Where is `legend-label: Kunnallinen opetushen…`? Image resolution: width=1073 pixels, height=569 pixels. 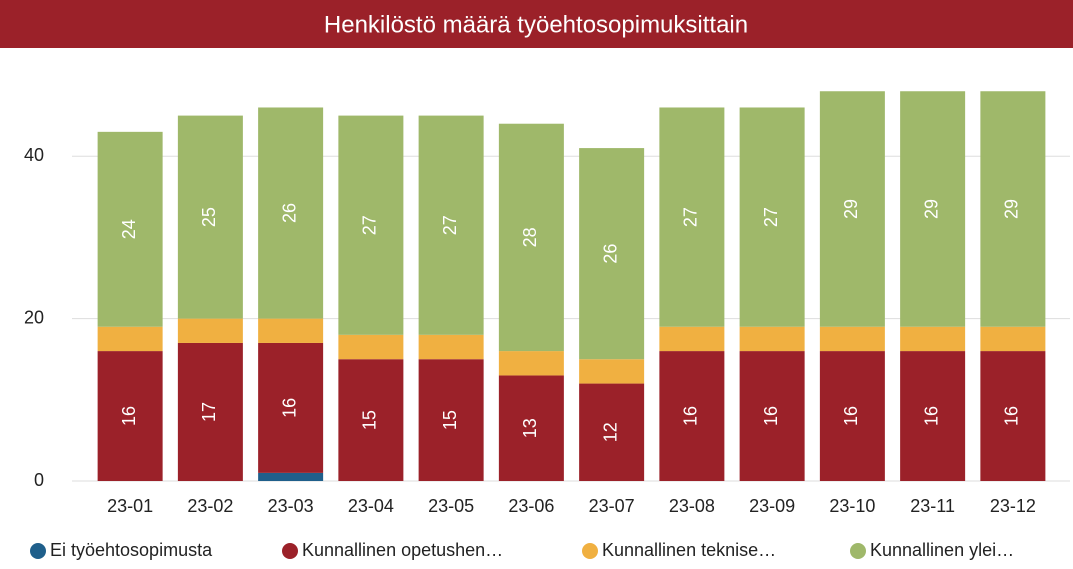 legend-label: Kunnallinen opetushen… is located at coordinates (402, 550).